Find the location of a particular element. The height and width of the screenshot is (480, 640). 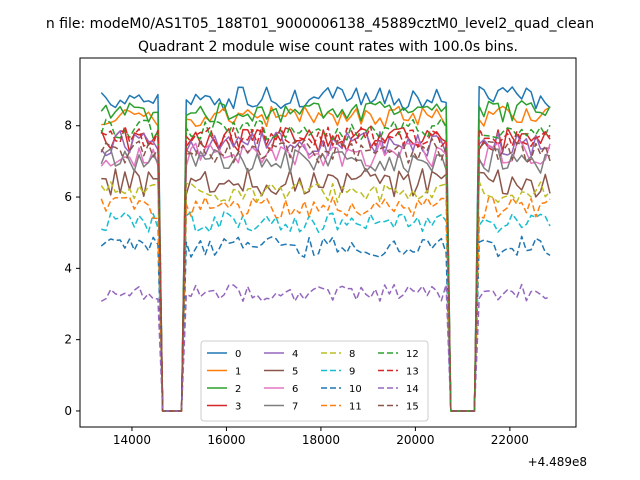

x-tick-label: 20000 is located at coordinates (415, 440).